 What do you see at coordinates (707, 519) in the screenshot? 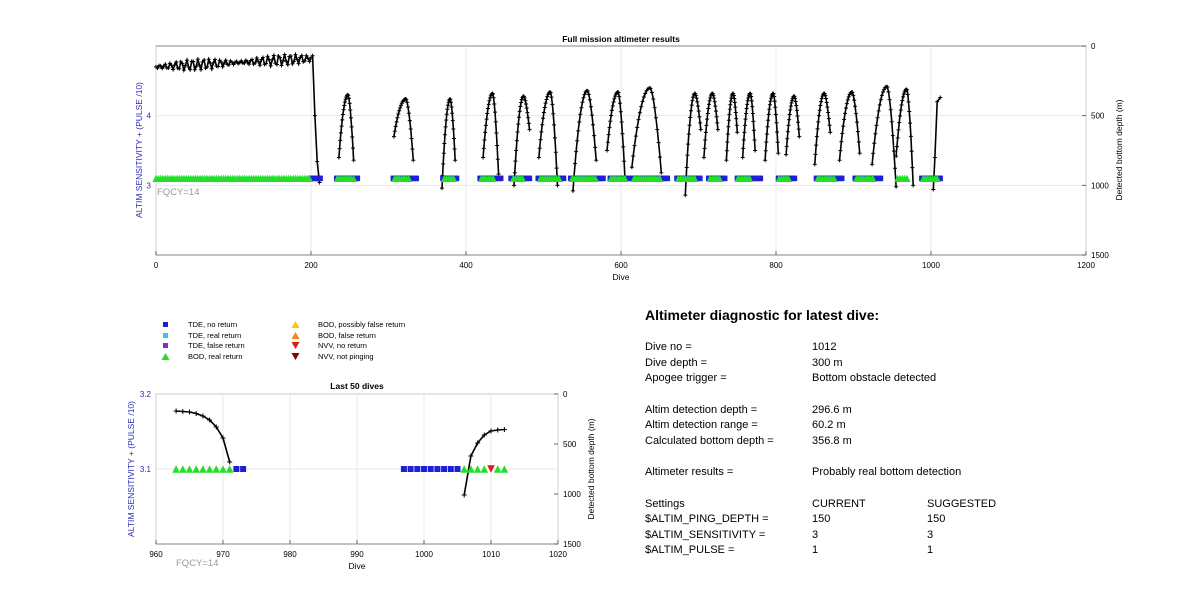
I see `setting-name: $ALTIM_PING_DEPTH =` at bounding box center [707, 519].